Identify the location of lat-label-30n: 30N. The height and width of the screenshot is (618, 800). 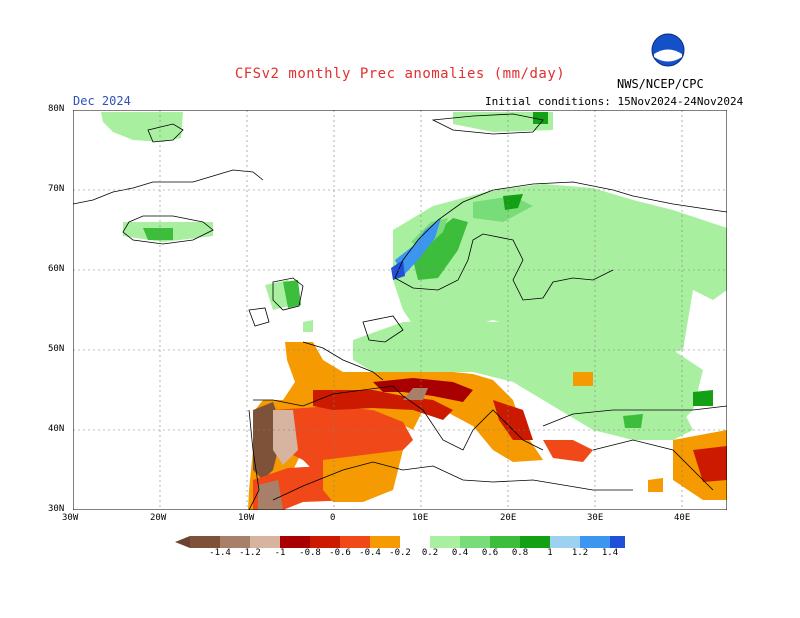
(56, 509).